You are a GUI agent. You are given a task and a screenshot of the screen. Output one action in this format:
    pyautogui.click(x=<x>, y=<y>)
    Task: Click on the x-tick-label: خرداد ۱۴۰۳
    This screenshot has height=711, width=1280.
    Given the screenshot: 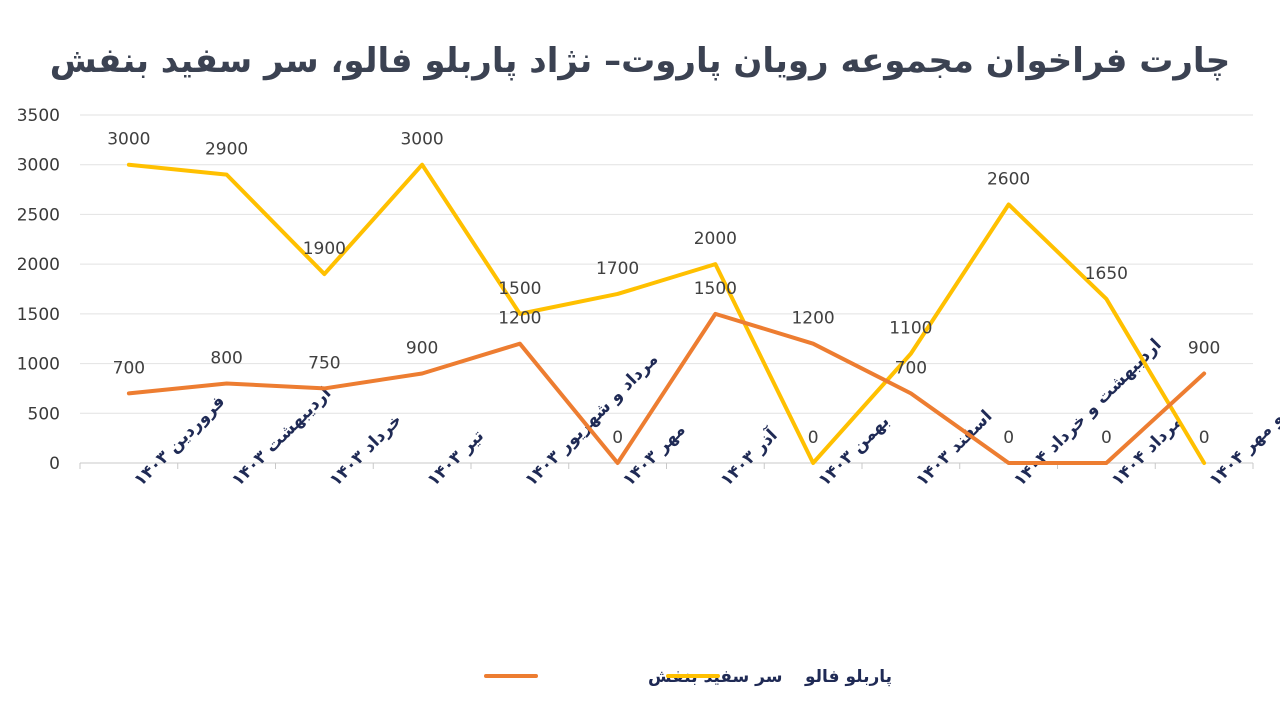 What is the action you would take?
    pyautogui.click(x=366, y=450)
    